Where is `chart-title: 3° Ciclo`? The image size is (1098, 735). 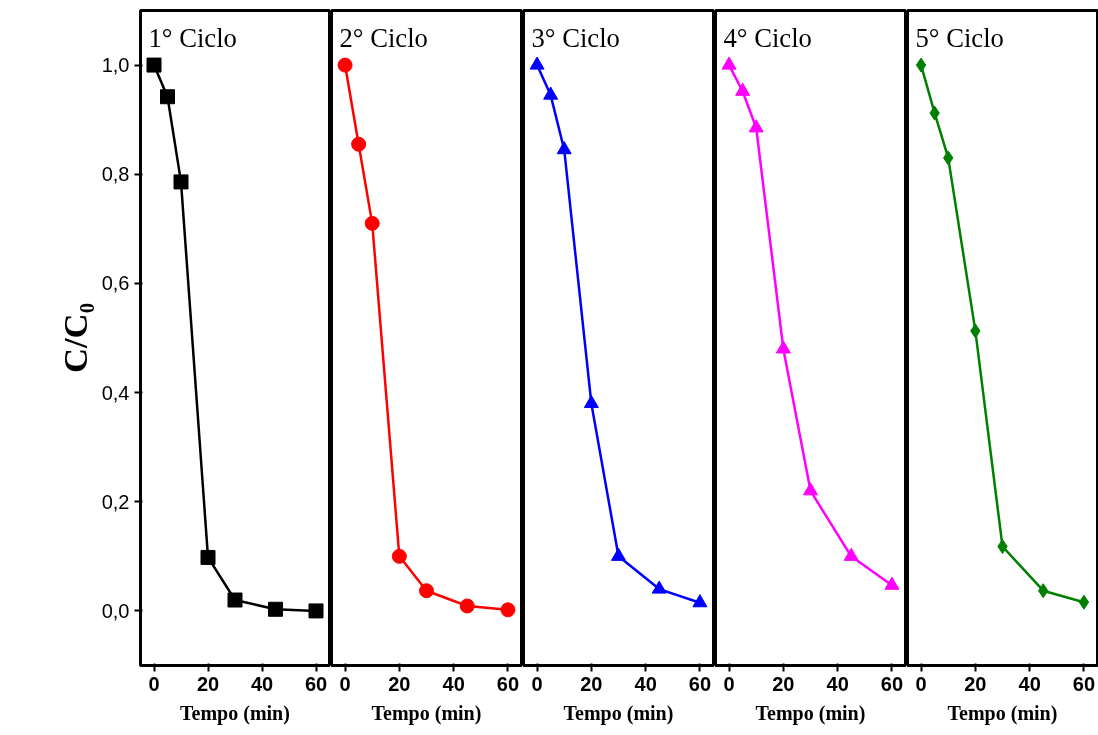
chart-title: 3° Ciclo is located at coordinates (575, 37).